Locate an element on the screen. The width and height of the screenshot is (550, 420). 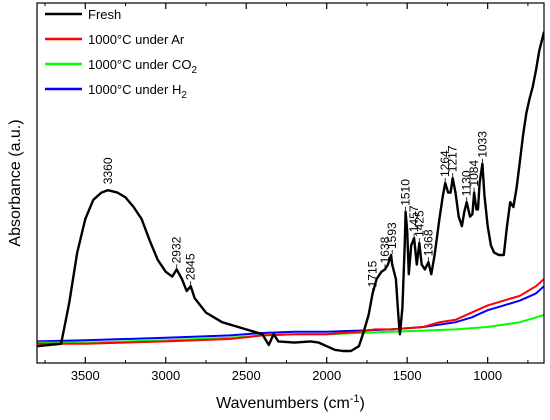
legend-label-2: 1000°C under CO2 is located at coordinates (142, 66).